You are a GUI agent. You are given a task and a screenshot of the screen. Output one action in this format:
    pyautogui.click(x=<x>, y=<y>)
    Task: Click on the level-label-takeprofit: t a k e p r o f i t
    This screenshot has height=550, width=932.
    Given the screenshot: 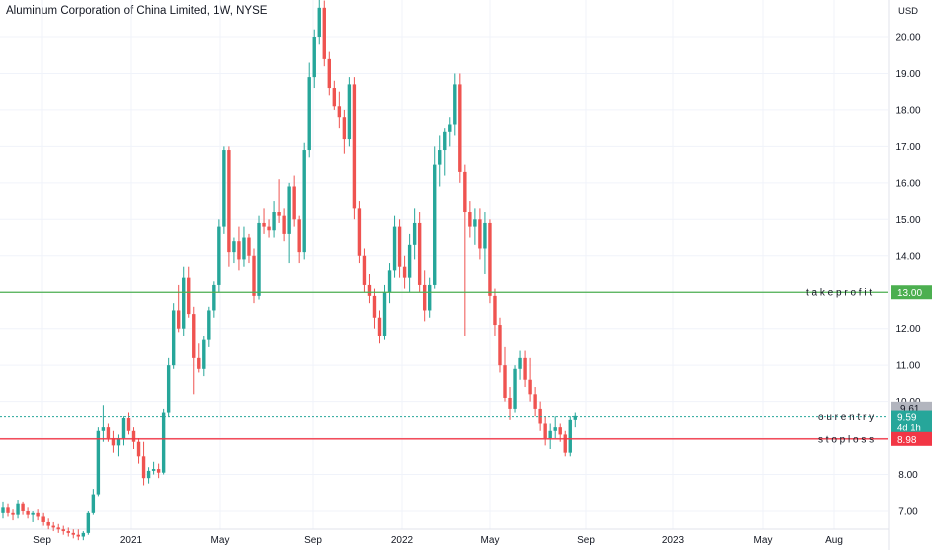 What is the action you would take?
    pyautogui.click(x=839, y=293)
    